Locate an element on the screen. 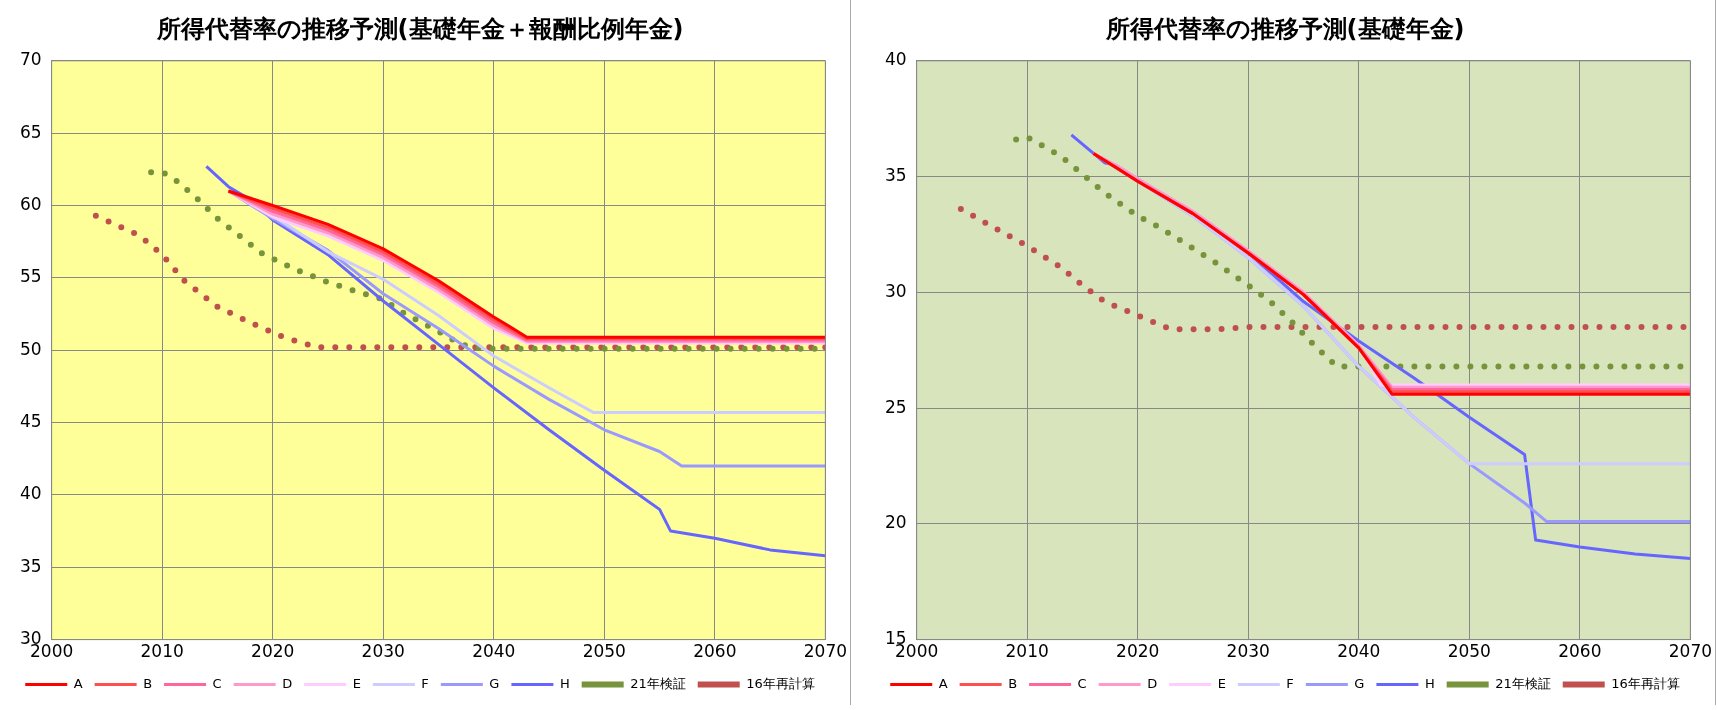 The height and width of the screenshot is (710, 1717). y-tick-label: 55 is located at coordinates (30, 276).